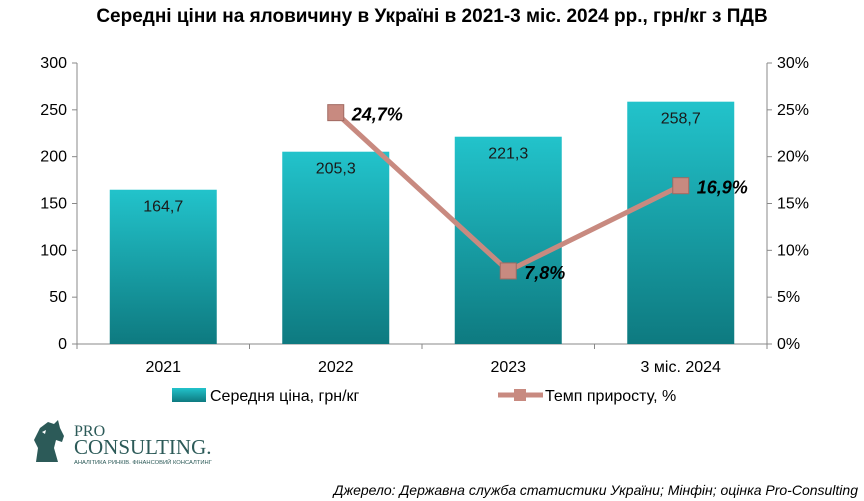  What do you see at coordinates (89, 431) in the screenshot?
I see `logo-line1: PRO` at bounding box center [89, 431].